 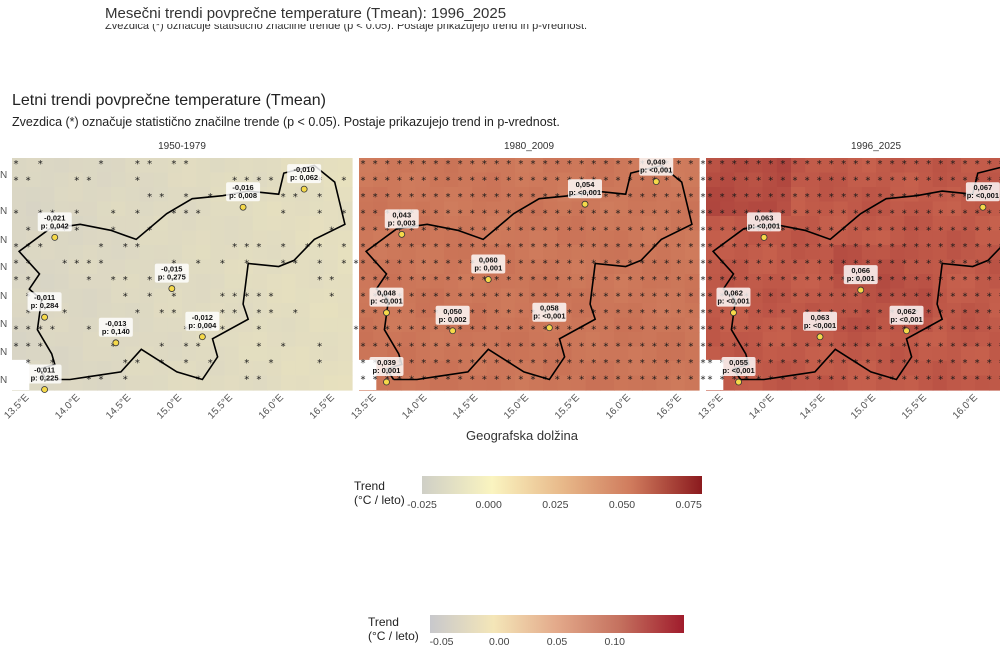 What do you see at coordinates (67, 406) in the screenshot?
I see `x-tick-label: 14.0°E` at bounding box center [67, 406].